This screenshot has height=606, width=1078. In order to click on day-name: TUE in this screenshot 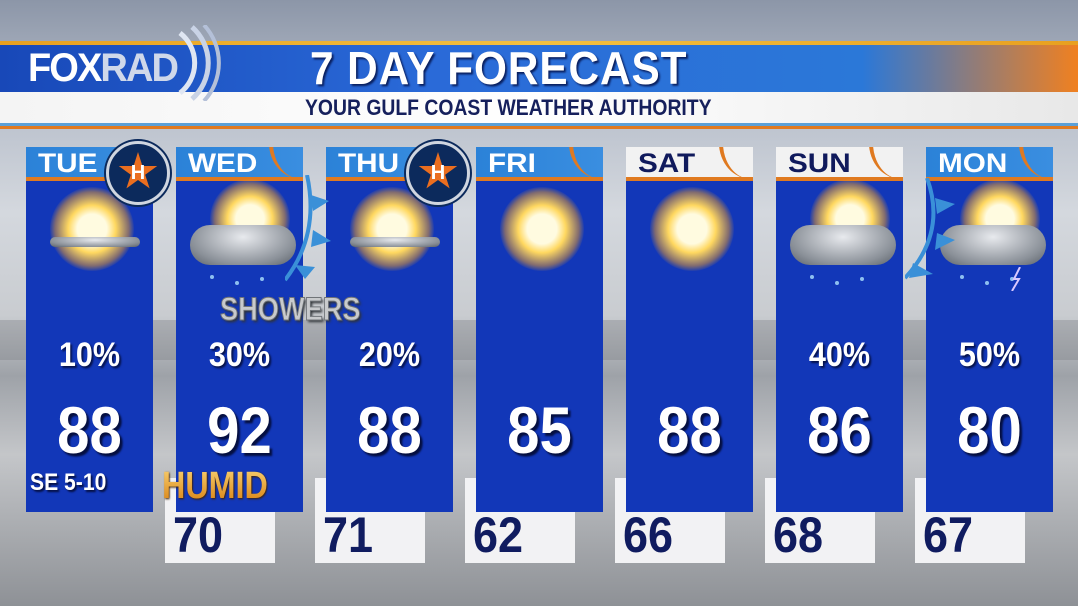, I will do `click(68, 163)`.